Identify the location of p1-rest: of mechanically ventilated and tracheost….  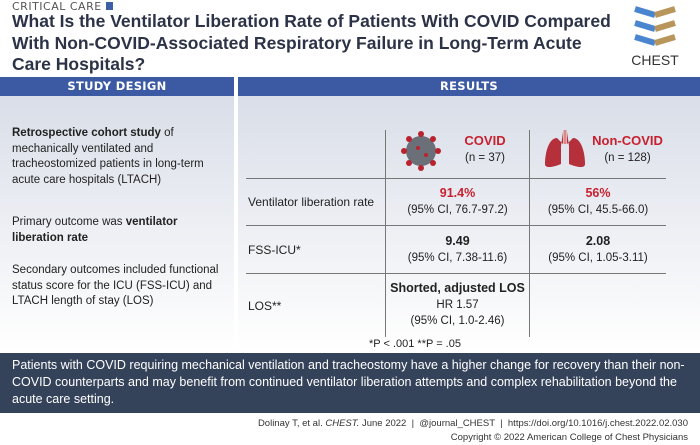
(108, 156).